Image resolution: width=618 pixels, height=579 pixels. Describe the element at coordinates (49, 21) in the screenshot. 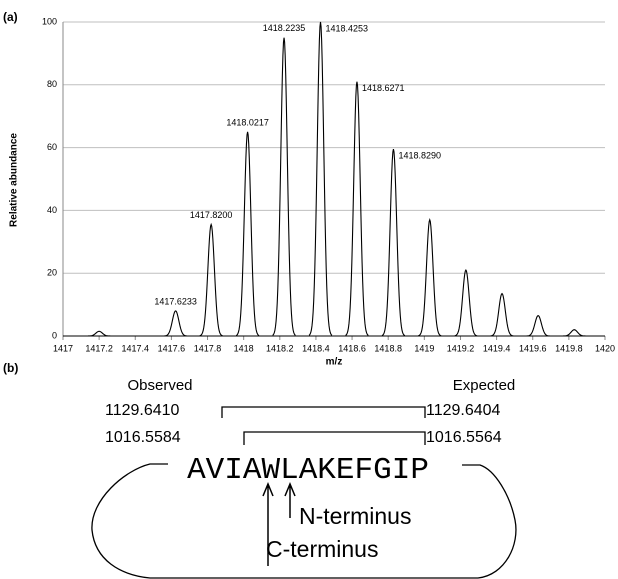

I see `y-tick-label: 100` at that location.